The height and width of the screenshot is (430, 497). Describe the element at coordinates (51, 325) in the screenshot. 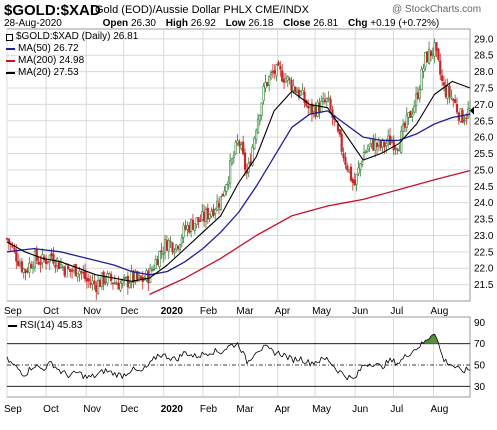

I see `rsi-label: RSI(14) 45.83` at that location.